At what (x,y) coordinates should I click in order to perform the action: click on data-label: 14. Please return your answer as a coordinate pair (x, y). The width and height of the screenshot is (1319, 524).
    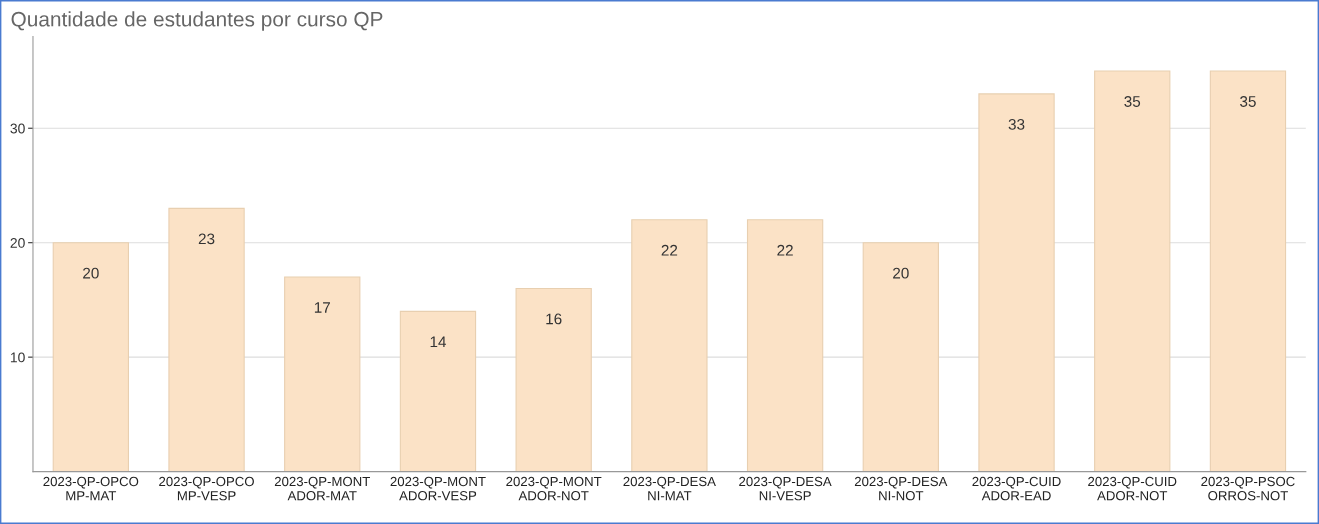
    Looking at the image, I should click on (438, 342).